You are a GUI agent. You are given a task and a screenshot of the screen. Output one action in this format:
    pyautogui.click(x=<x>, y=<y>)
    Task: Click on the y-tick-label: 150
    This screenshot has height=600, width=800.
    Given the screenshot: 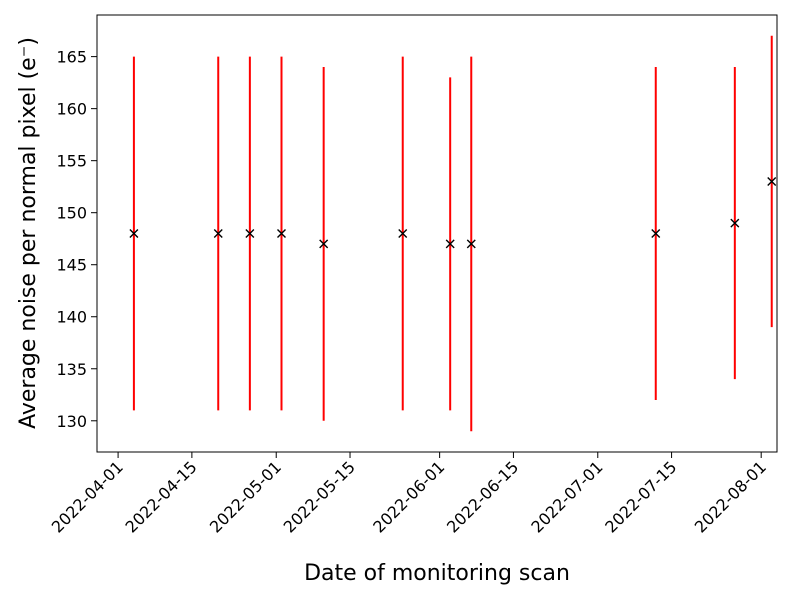 What is the action you would take?
    pyautogui.click(x=71, y=213)
    